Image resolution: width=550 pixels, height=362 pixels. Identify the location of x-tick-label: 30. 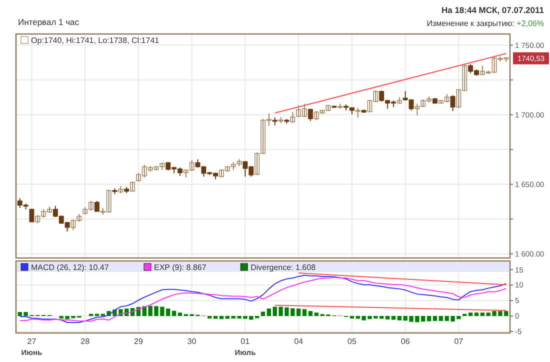
(192, 341).